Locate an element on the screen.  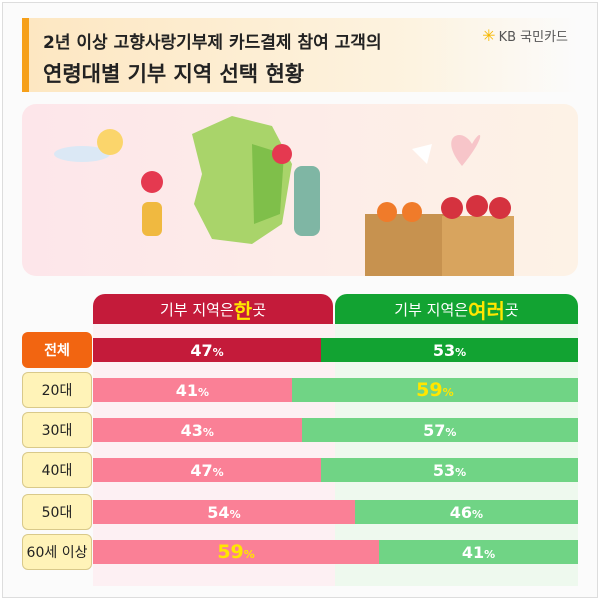
kb-logo: ✳ KB 국민카드 is located at coordinates (525, 35).